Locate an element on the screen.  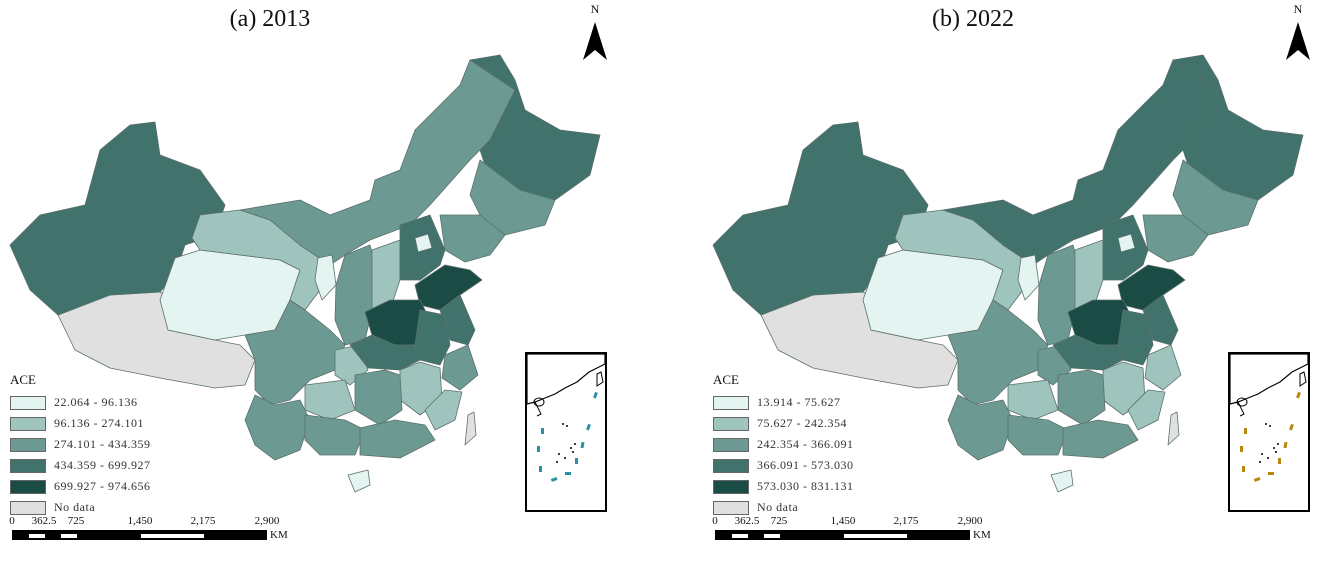
legend-item: 699.927 - 974.656 is located at coordinates (110, 486).